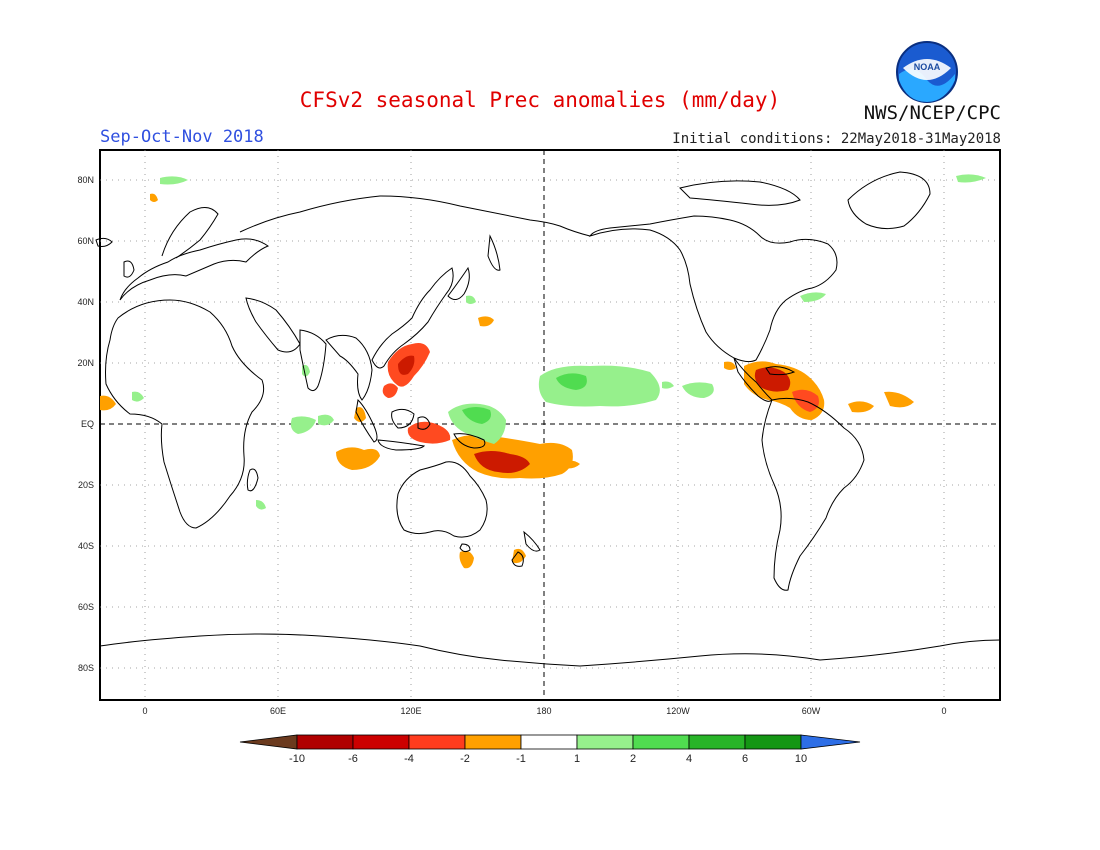  What do you see at coordinates (108, 403) in the screenshot?
I see `dry-anomaly-westafrica` at bounding box center [108, 403].